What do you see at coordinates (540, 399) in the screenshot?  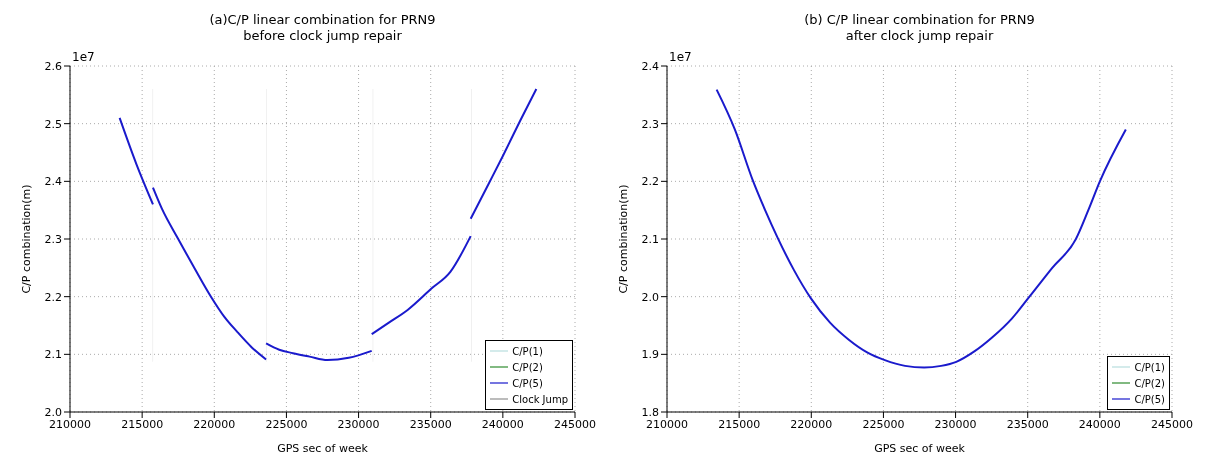 I see `legend-label: Clock Jump` at bounding box center [540, 399].